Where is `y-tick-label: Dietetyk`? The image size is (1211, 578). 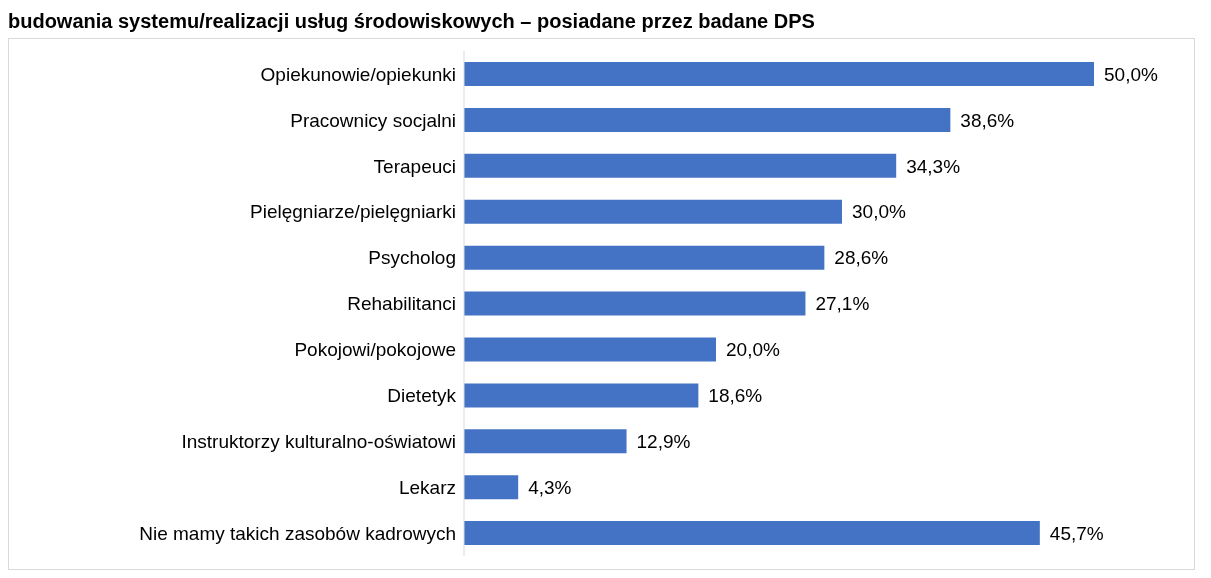 y-tick-label: Dietetyk is located at coordinates (422, 396).